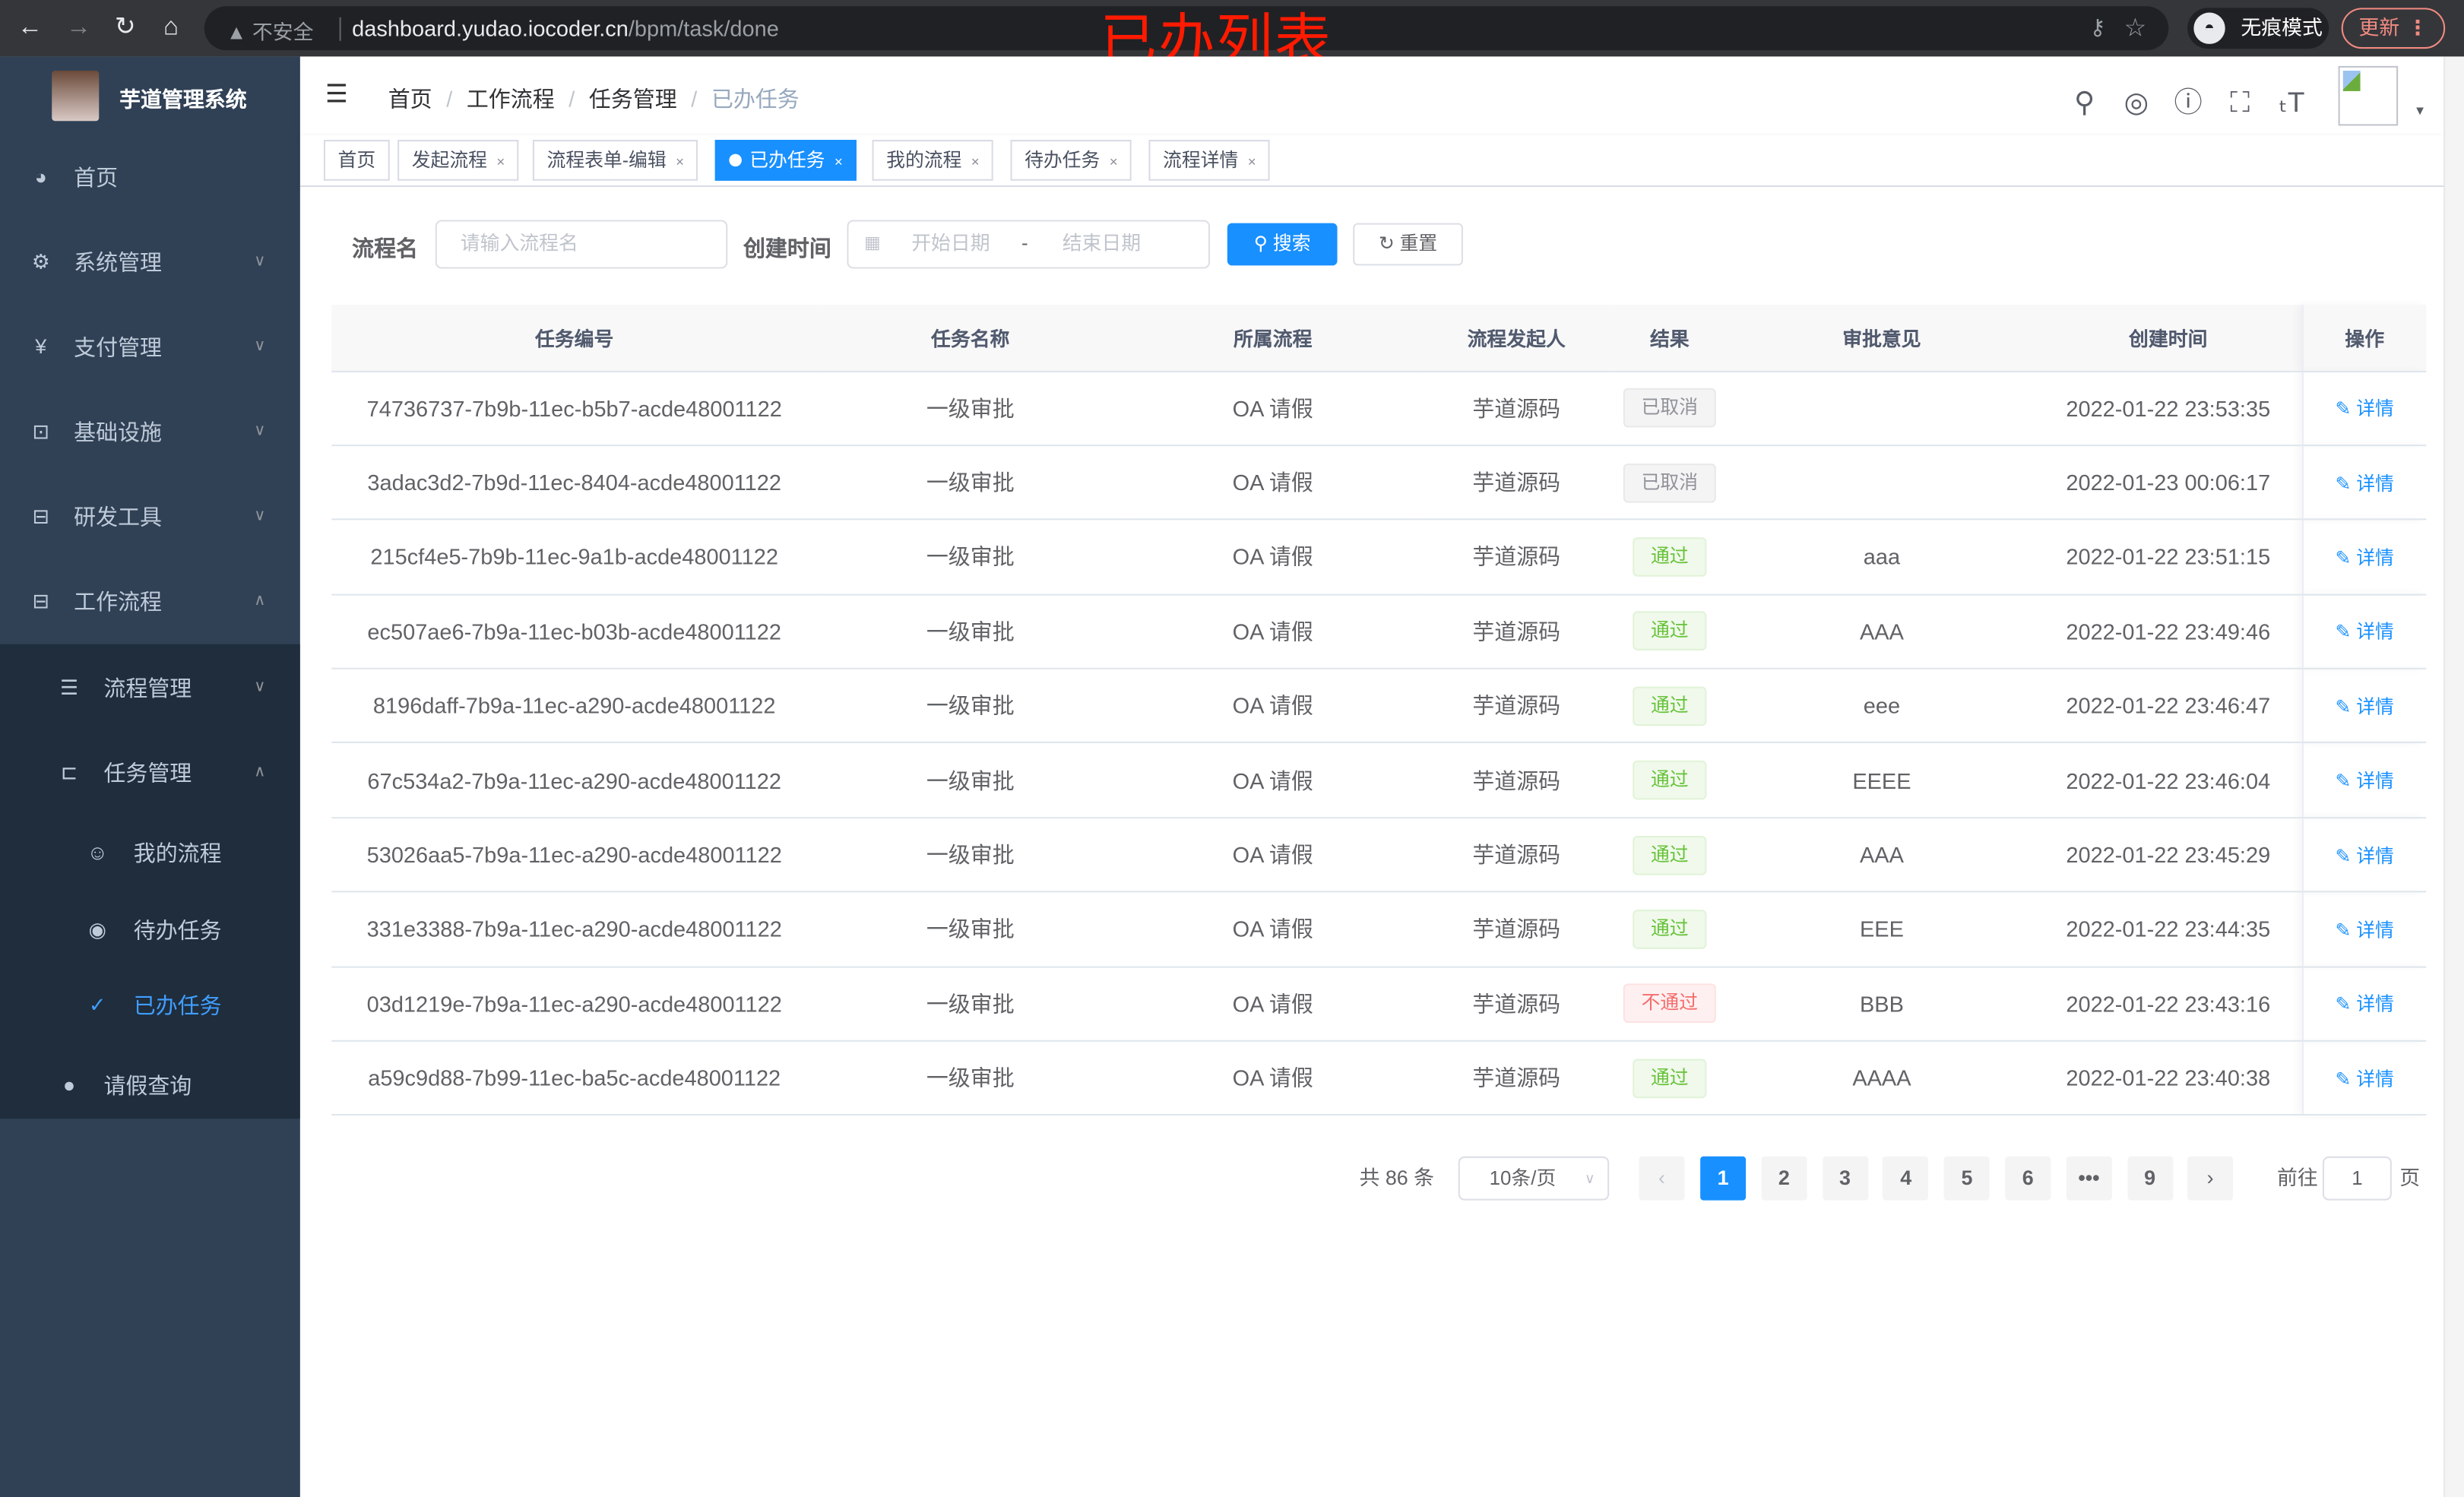 The height and width of the screenshot is (1497, 2464). I want to click on search-icon: ⚲, so click(2084, 102).